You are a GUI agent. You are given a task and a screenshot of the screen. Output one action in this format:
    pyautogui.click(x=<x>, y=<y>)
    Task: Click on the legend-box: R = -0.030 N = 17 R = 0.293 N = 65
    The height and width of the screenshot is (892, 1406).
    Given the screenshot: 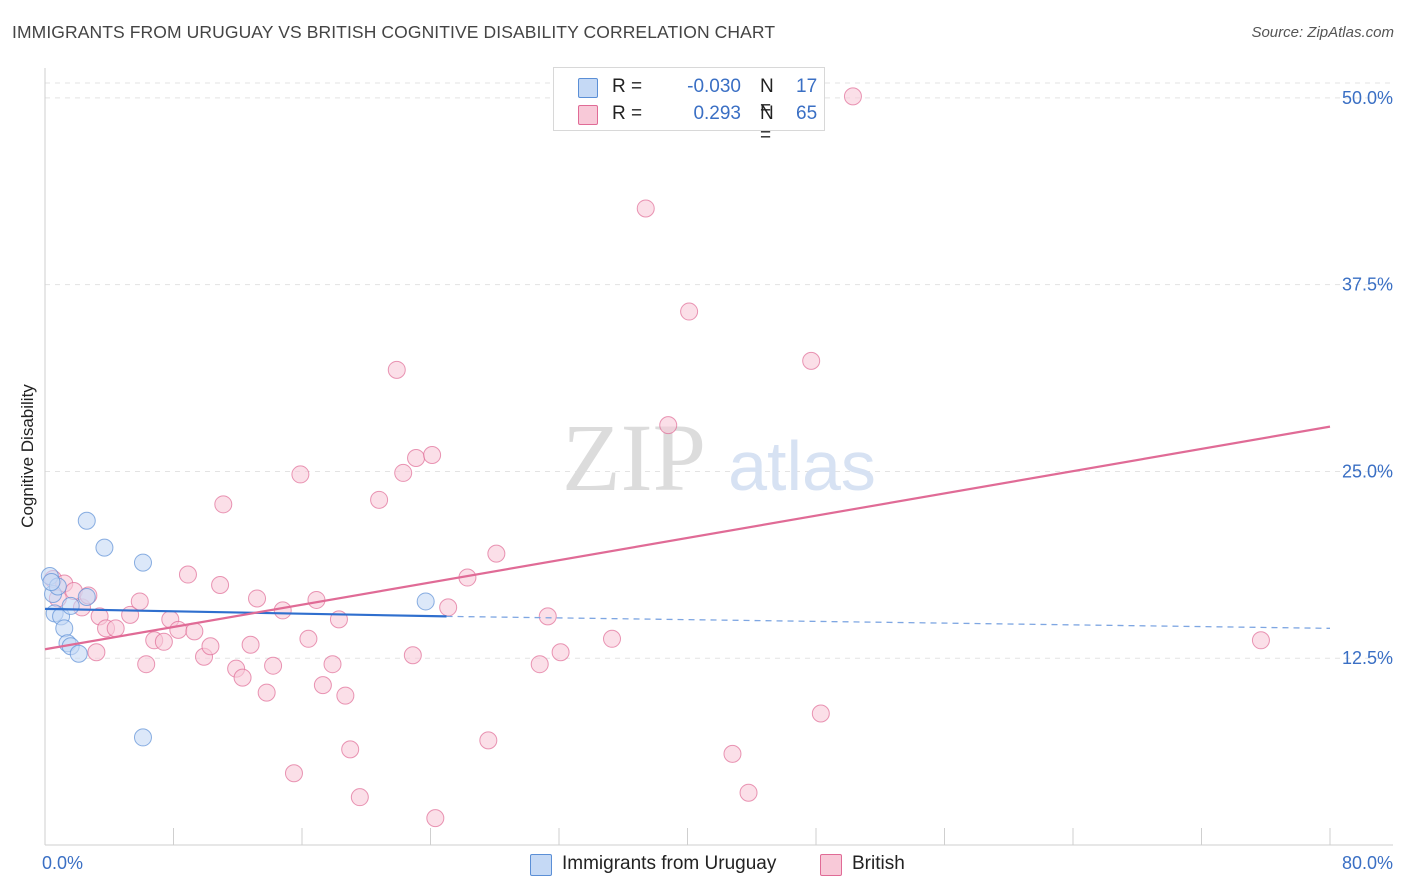 What is the action you would take?
    pyautogui.click(x=689, y=106)
    